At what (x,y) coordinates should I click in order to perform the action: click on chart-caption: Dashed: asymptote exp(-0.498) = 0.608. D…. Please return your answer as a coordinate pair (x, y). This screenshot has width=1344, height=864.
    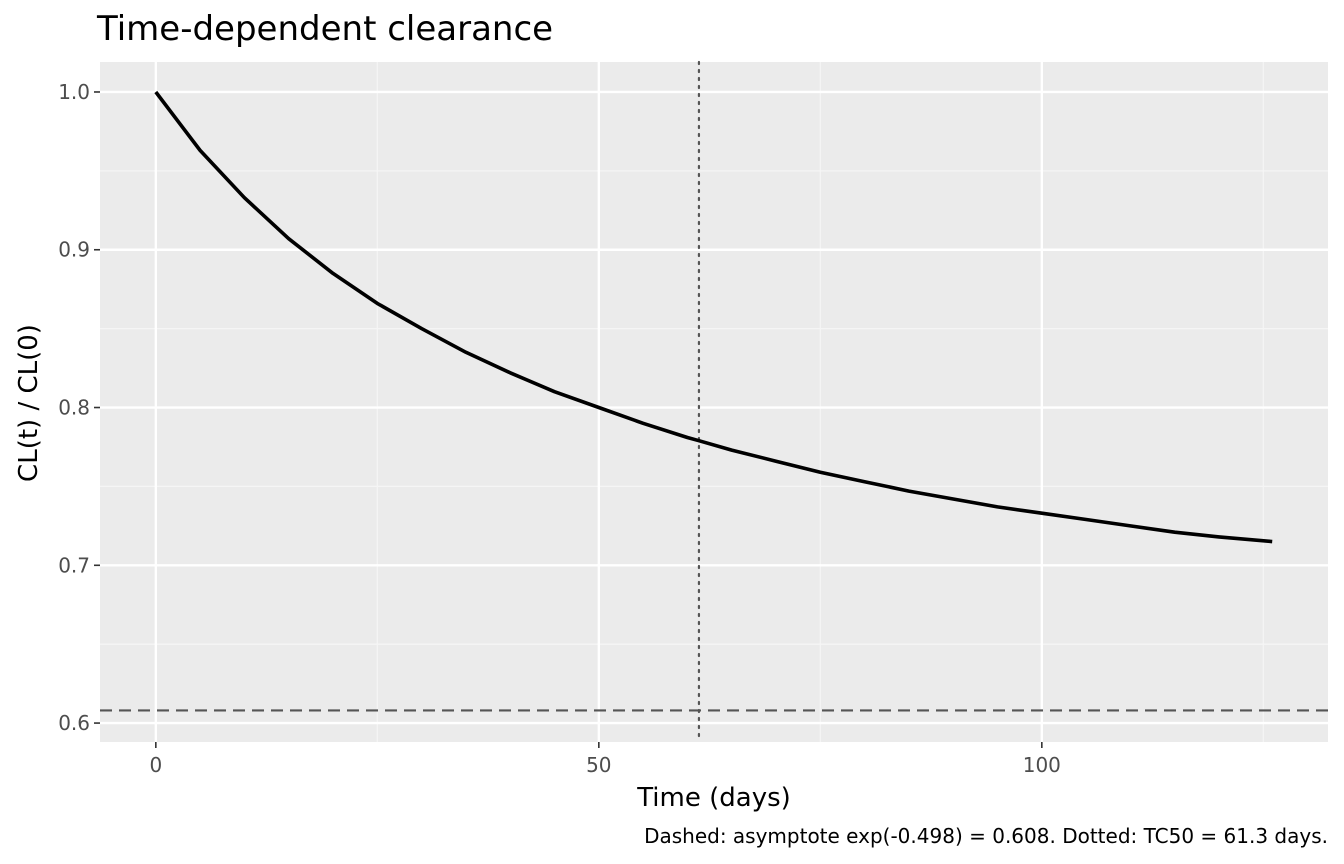
    Looking at the image, I should click on (986, 836).